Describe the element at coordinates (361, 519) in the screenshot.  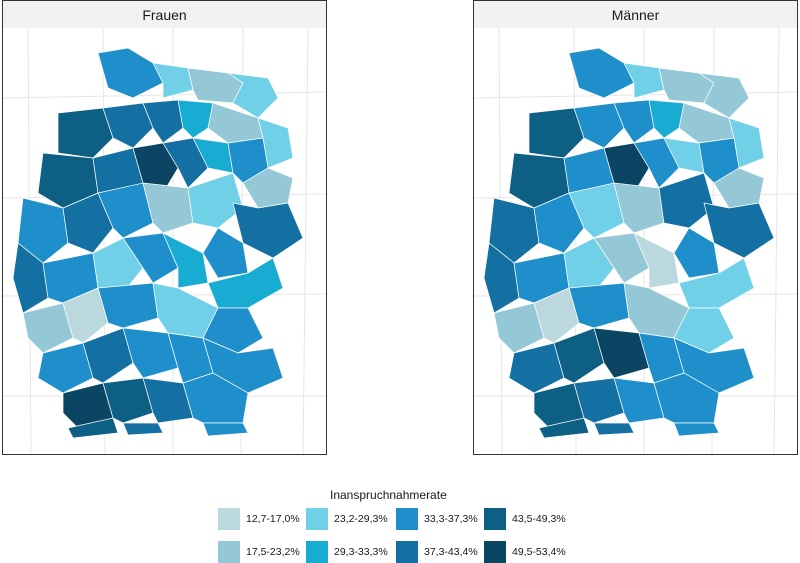
I see `legend-label: 23,2-29,3%` at that location.